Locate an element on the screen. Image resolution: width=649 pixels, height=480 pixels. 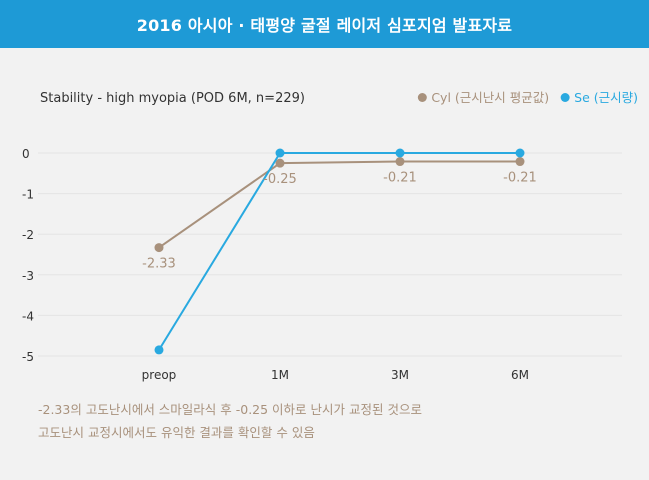
y-tick-label: 0 is located at coordinates (26, 154).